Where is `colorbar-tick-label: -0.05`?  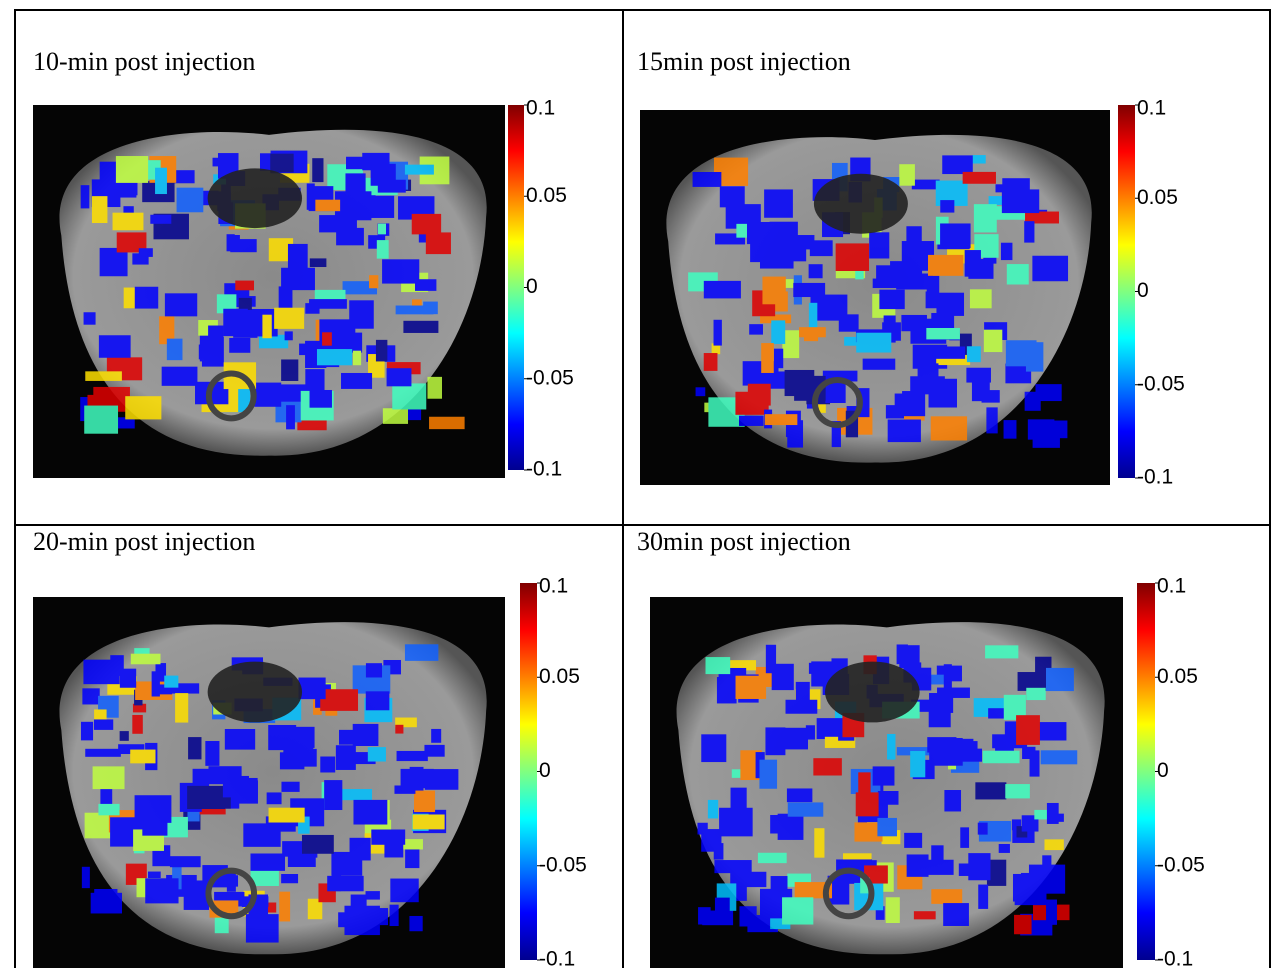 colorbar-tick-label: -0.05 is located at coordinates (563, 864).